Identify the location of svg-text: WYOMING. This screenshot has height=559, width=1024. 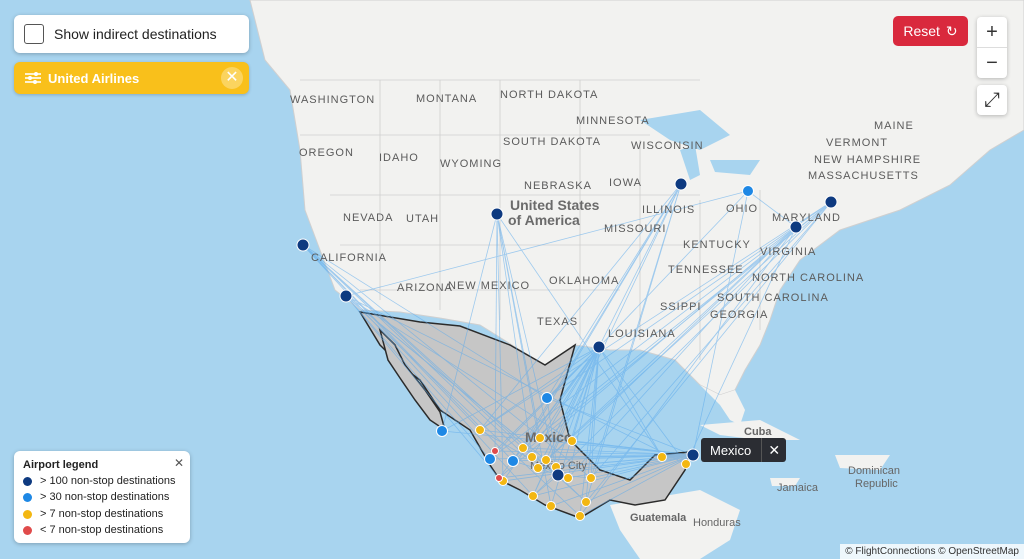
(471, 164).